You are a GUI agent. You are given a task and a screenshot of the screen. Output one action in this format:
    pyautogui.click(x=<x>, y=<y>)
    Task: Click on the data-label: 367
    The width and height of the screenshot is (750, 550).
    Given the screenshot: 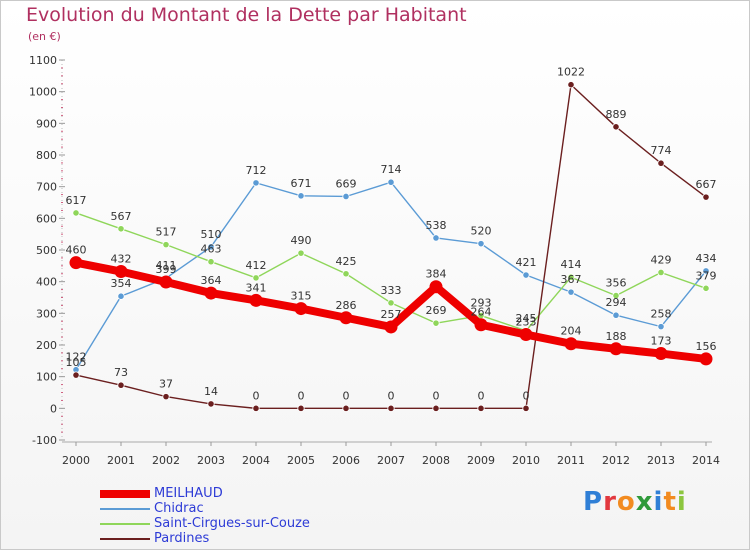 What is the action you would take?
    pyautogui.click(x=571, y=279)
    